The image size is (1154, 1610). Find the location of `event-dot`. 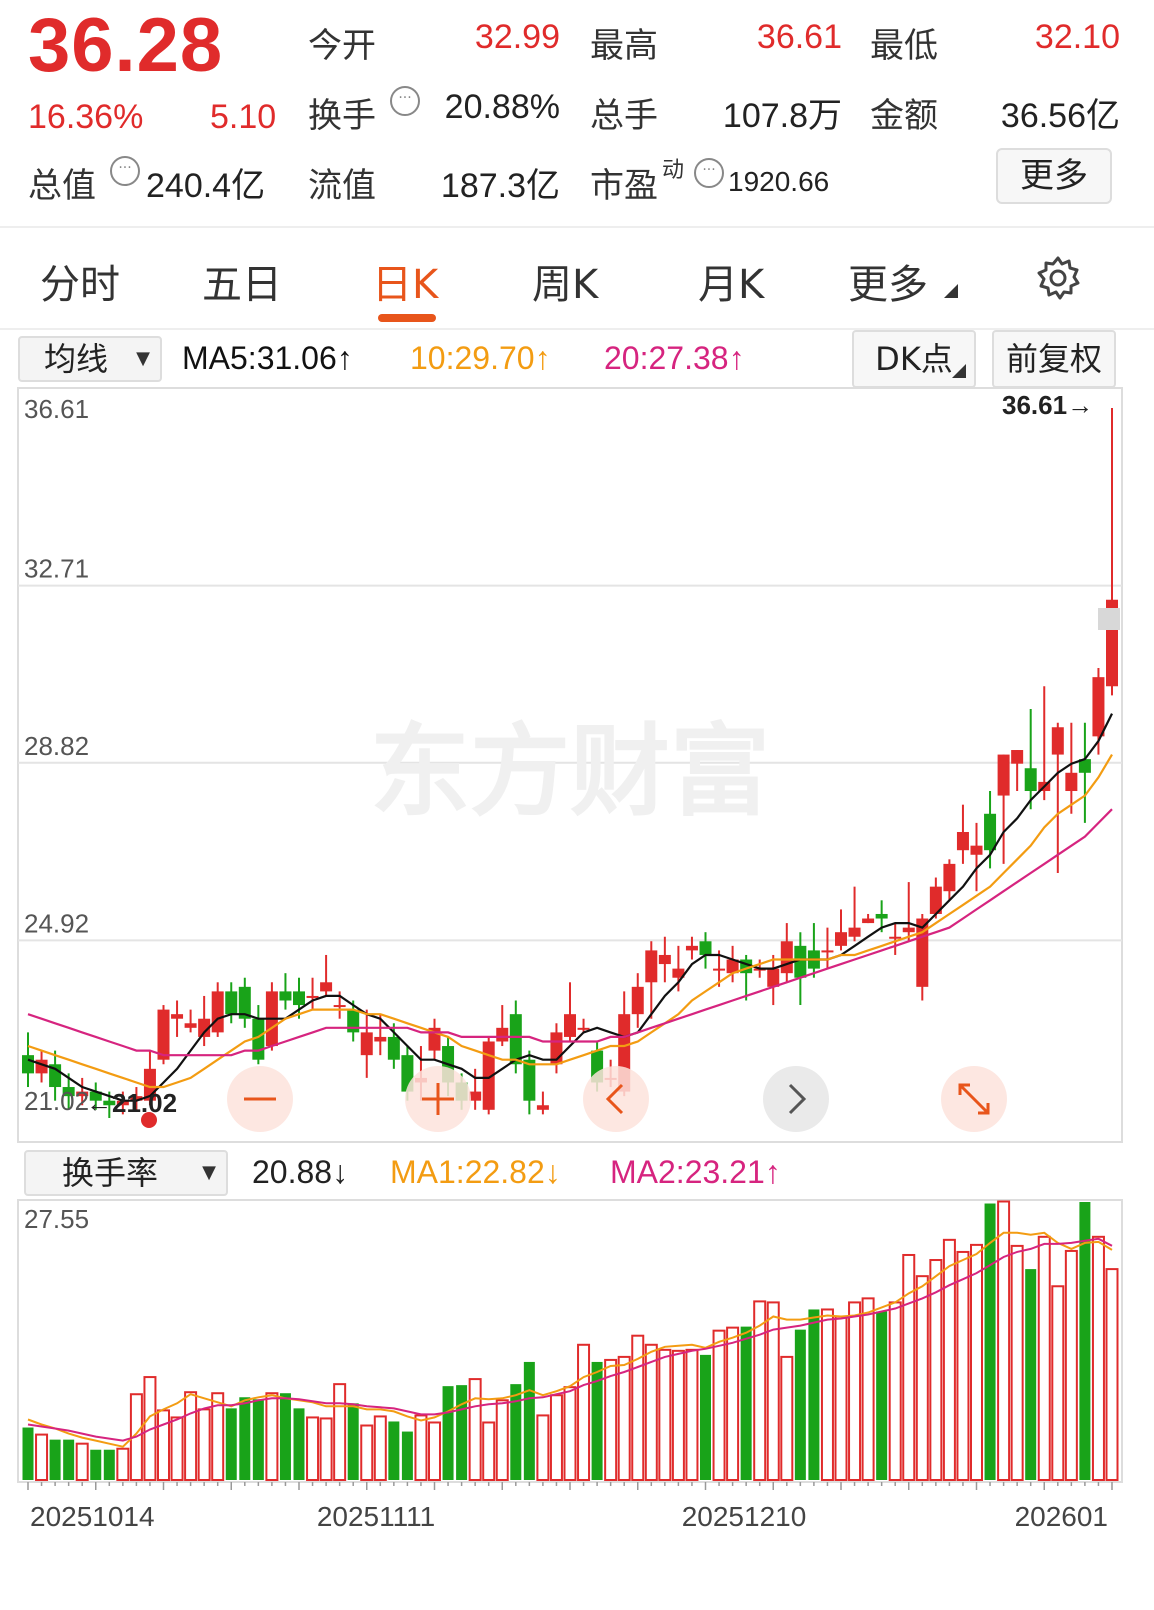

event-dot is located at coordinates (149, 1120).